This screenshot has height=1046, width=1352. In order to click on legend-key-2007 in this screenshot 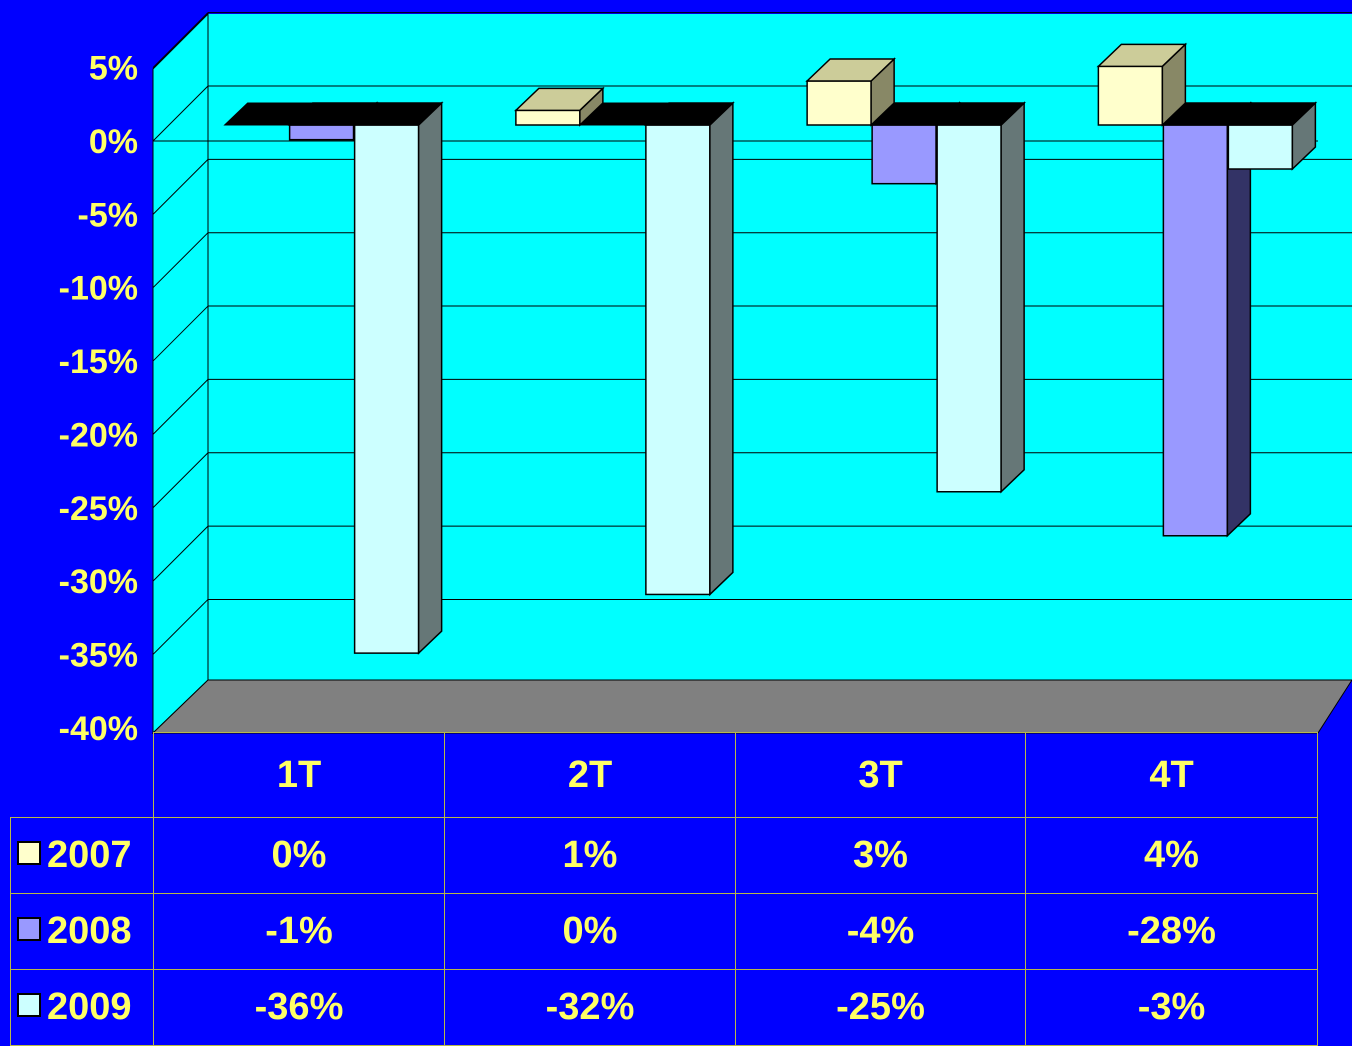, I will do `click(29, 852)`.